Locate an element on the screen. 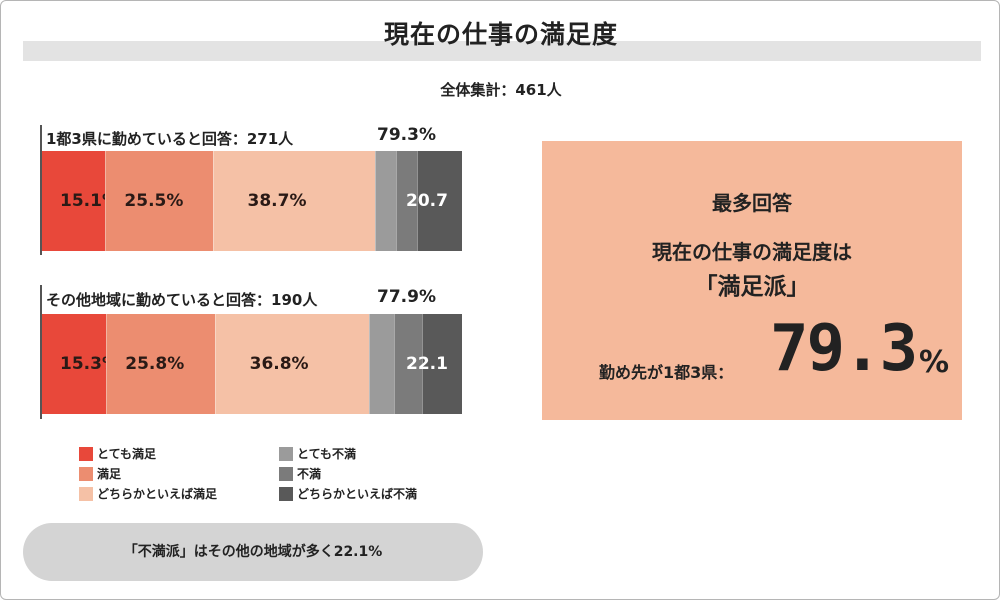 Image resolution: width=1000 pixels, height=600 pixels. legend-label-2: 満足 is located at coordinates (109, 474).